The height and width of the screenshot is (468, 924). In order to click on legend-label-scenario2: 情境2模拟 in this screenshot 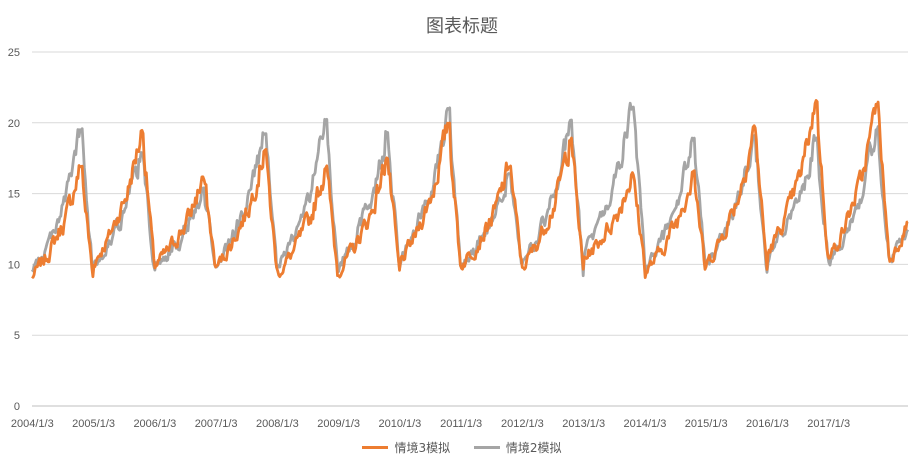, I will do `click(533, 448)`.